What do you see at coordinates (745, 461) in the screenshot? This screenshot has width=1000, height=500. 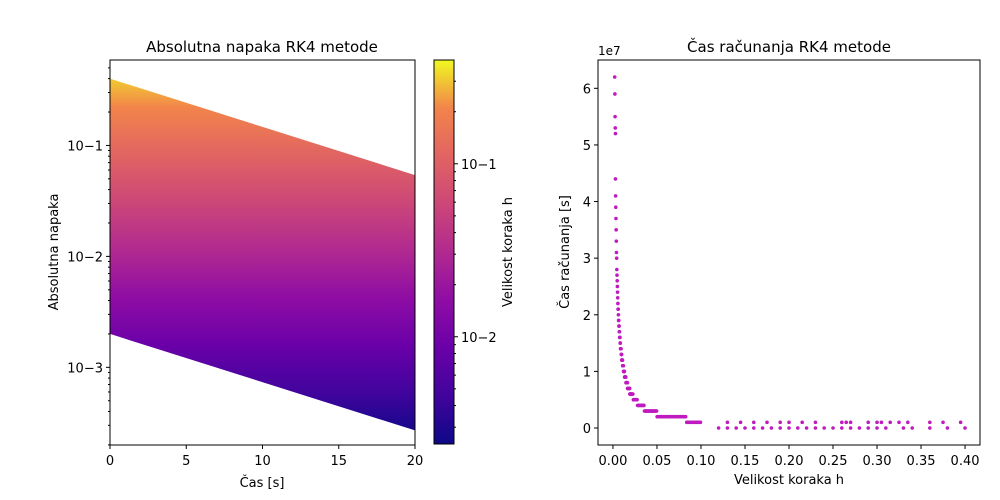 I see `time-x-tick-label: 0.15` at bounding box center [745, 461].